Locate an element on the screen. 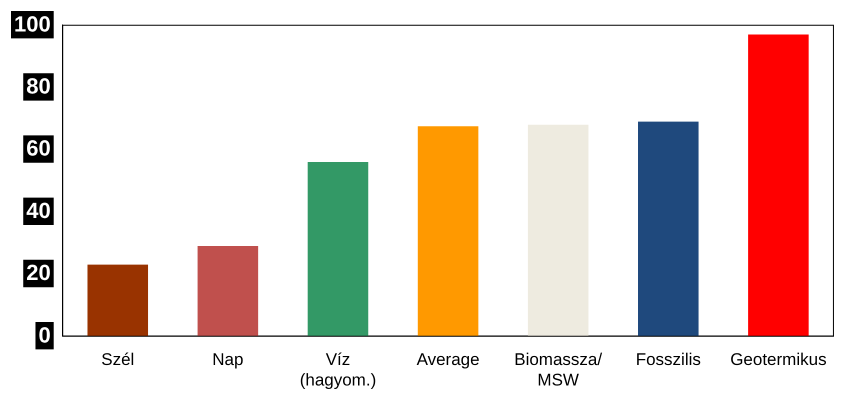  y-tick-label: 40 is located at coordinates (38, 210).